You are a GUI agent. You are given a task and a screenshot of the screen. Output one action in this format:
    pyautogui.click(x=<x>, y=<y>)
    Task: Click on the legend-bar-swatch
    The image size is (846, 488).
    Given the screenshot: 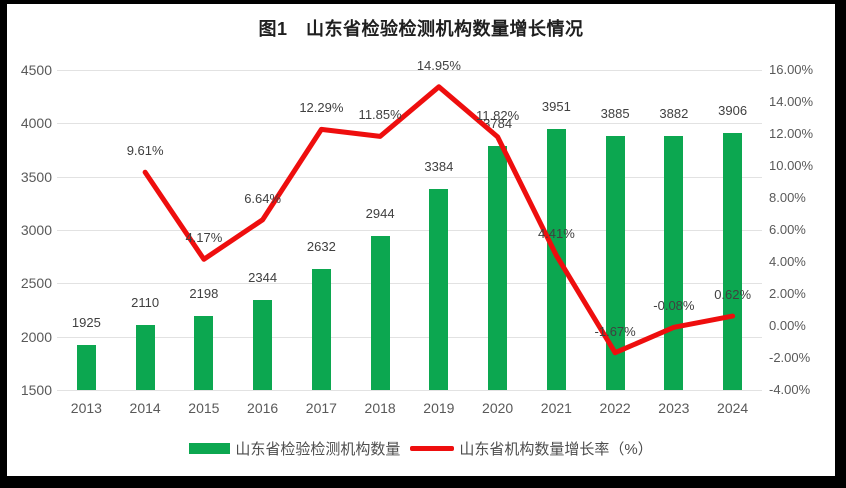 What is the action you would take?
    pyautogui.click(x=210, y=448)
    